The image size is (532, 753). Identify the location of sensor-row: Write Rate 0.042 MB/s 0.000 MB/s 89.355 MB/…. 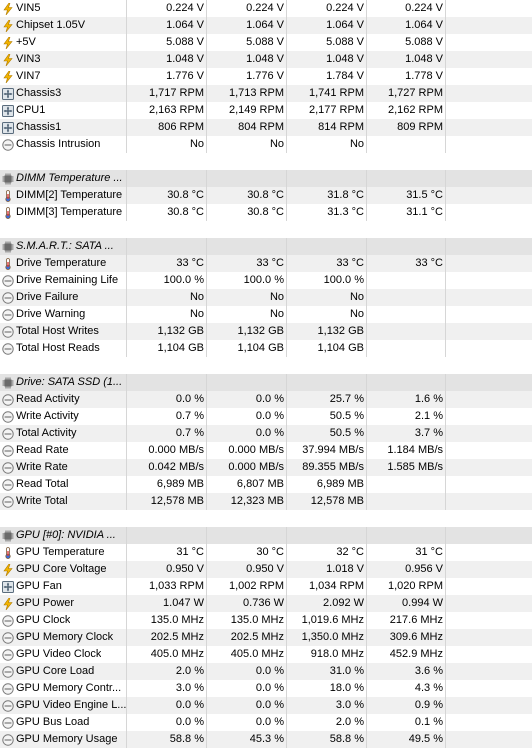
(266, 467).